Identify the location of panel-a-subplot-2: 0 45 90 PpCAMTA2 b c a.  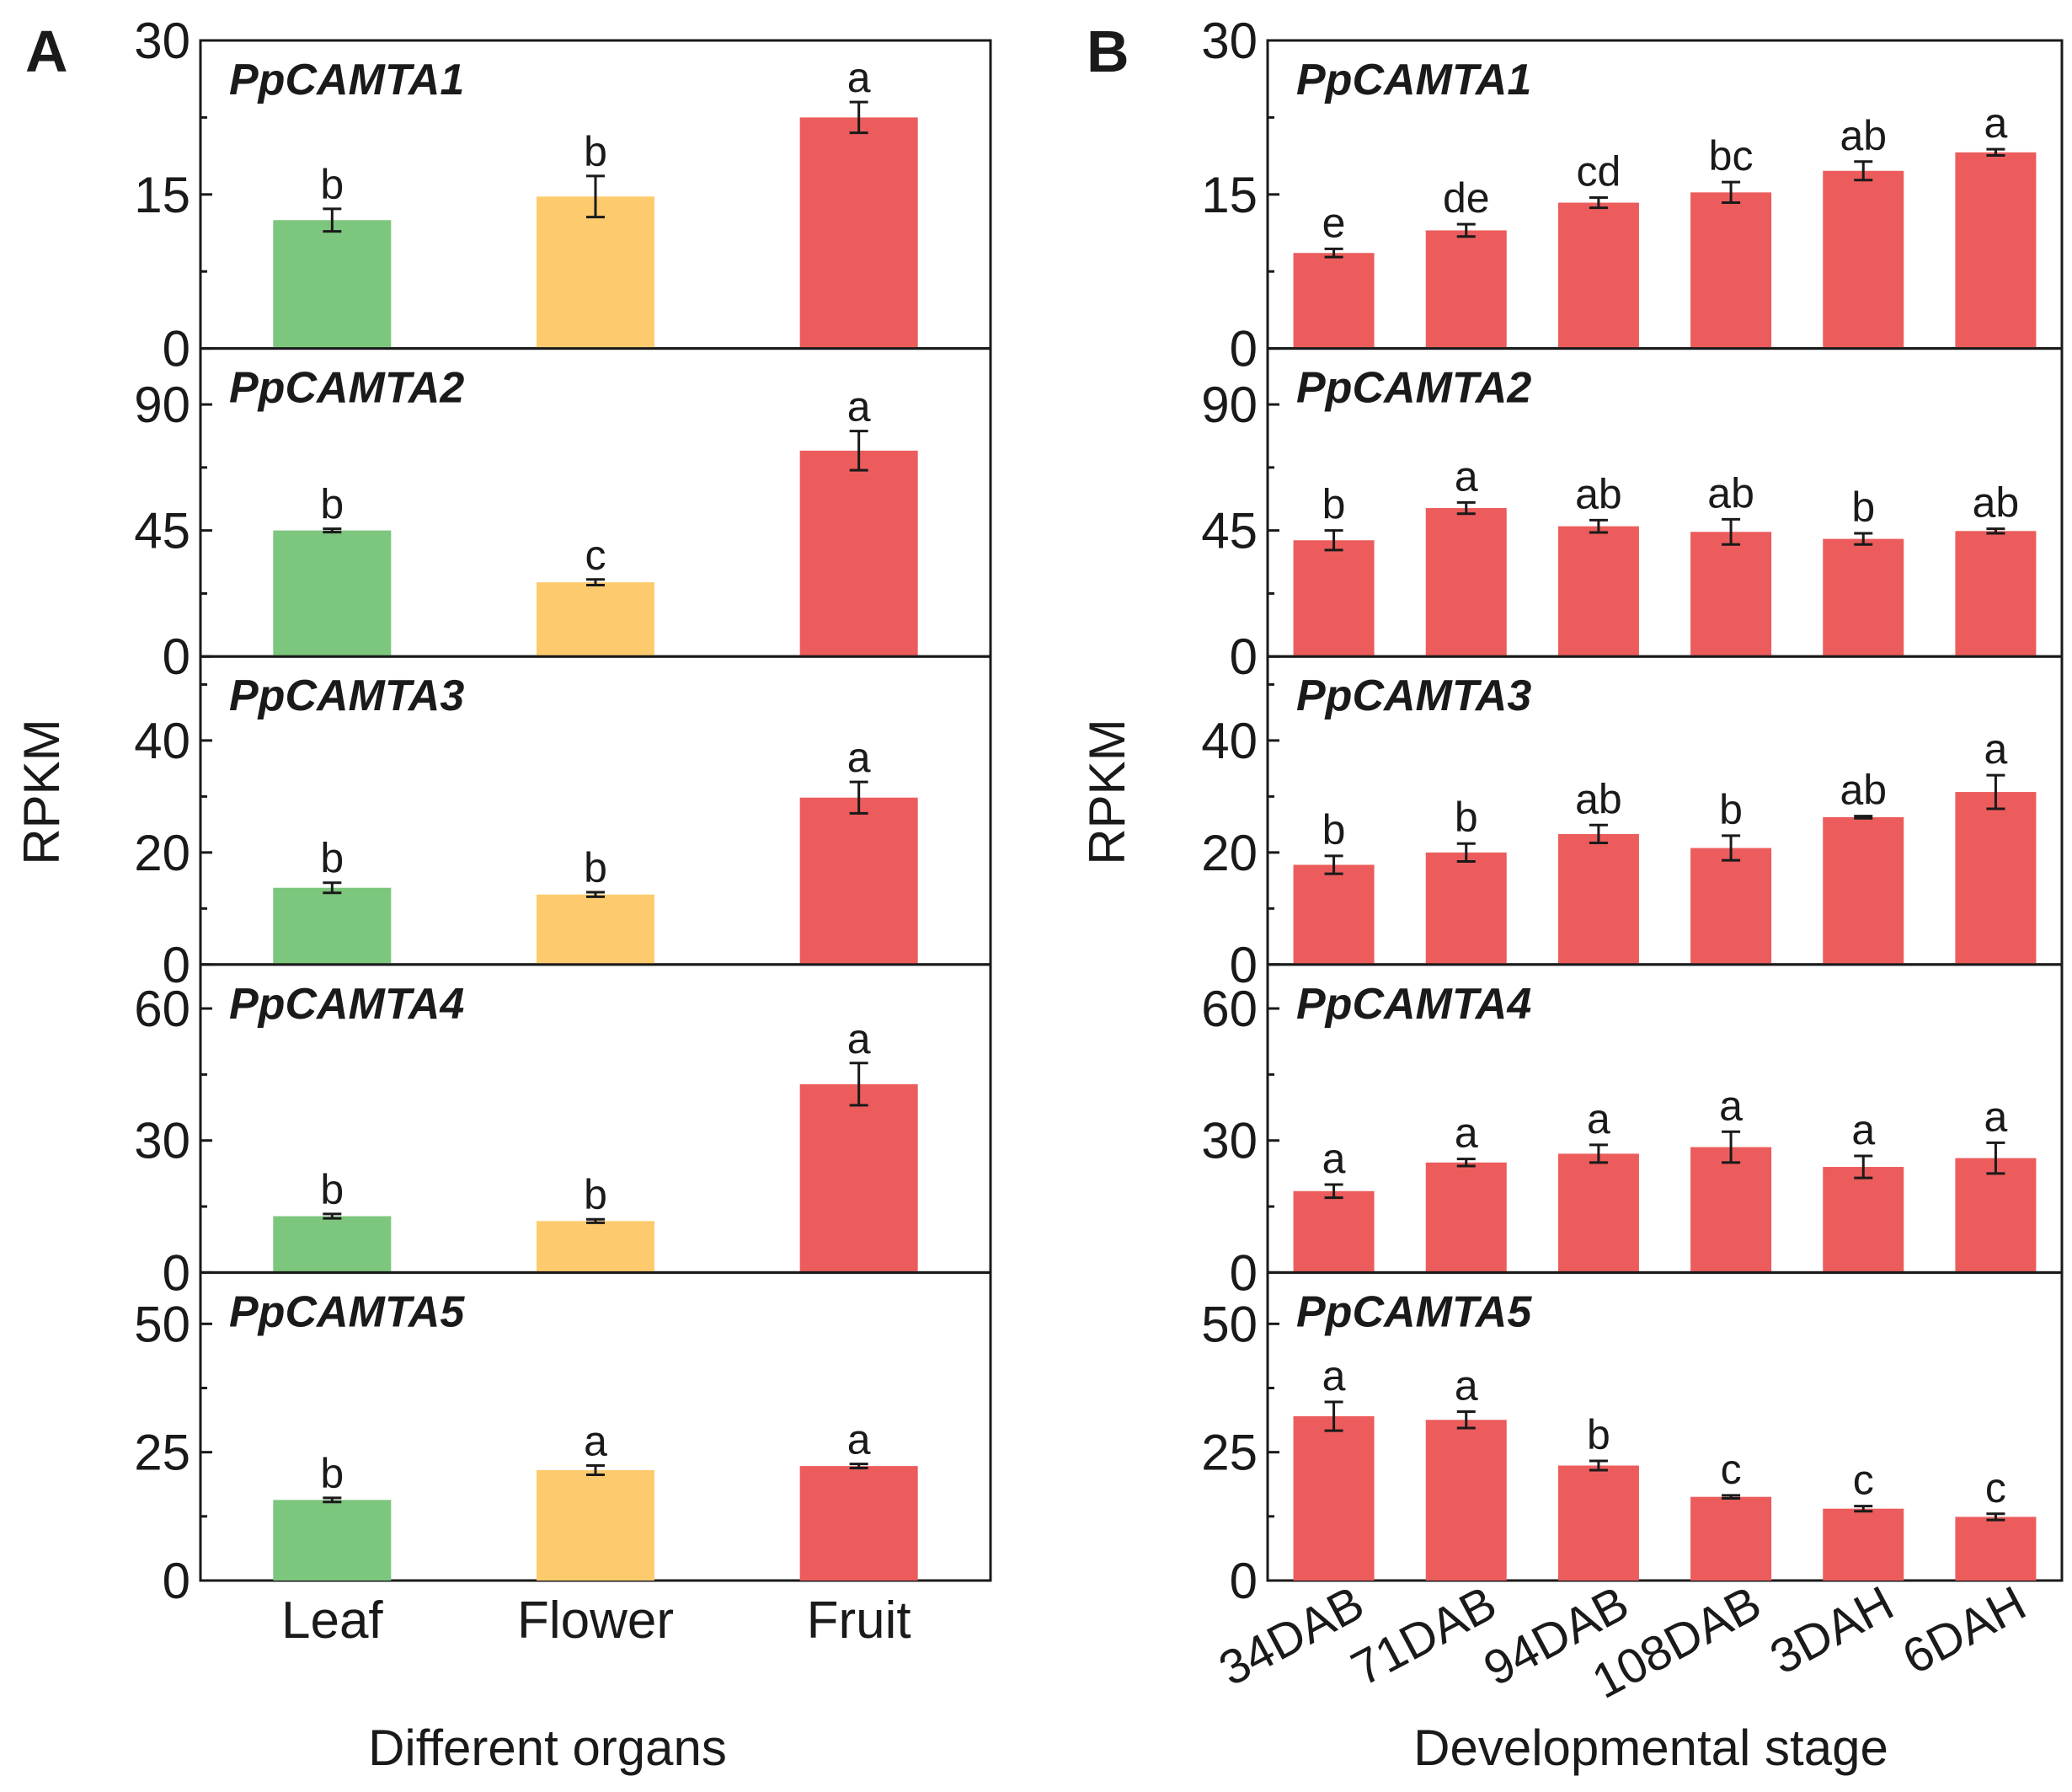
(563, 516).